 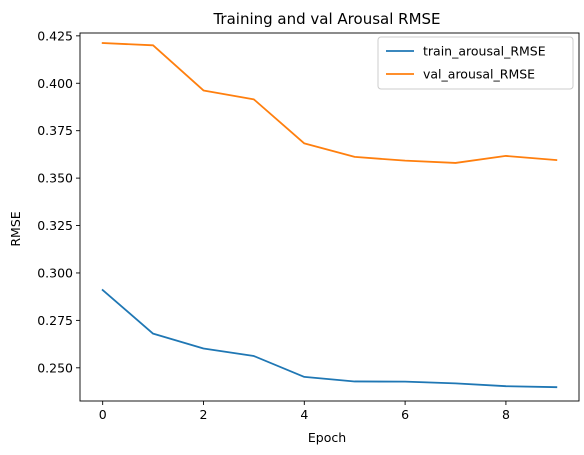 What do you see at coordinates (405, 414) in the screenshot?
I see `x-tick-label: 6` at bounding box center [405, 414].